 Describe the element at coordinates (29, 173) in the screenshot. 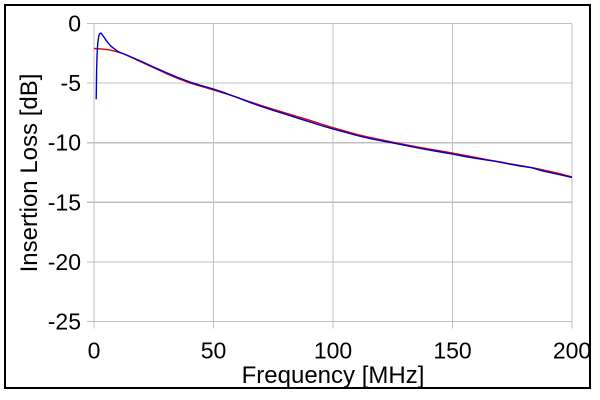

I see `y-axis-title: Insertion Loss [dB]` at that location.